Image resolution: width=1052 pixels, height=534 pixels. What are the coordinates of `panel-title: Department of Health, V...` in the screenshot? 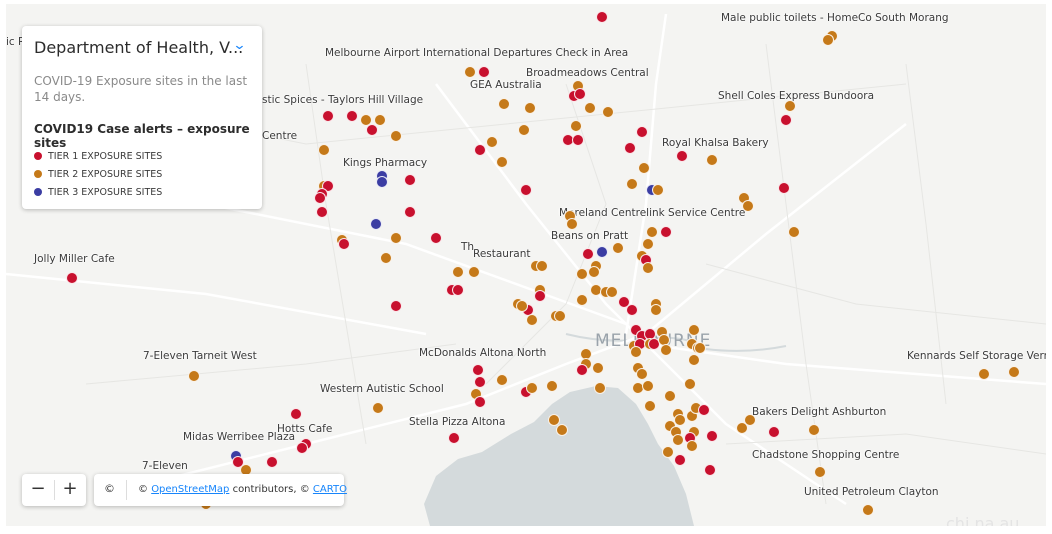 It's located at (139, 47).